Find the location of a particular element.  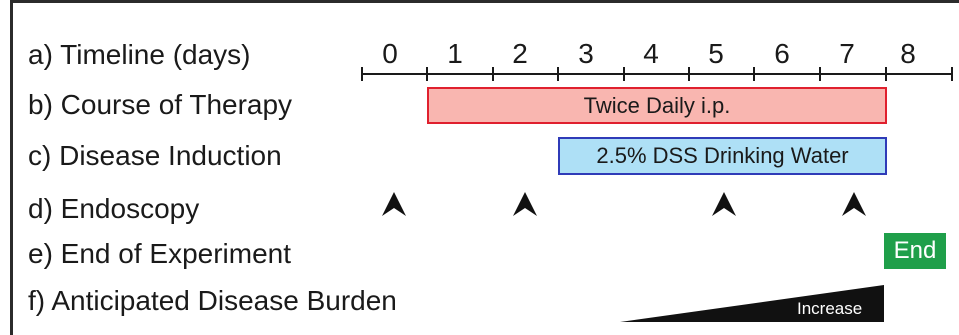

induction-bar: 2.5% DSS Drinking Water is located at coordinates (722, 156).